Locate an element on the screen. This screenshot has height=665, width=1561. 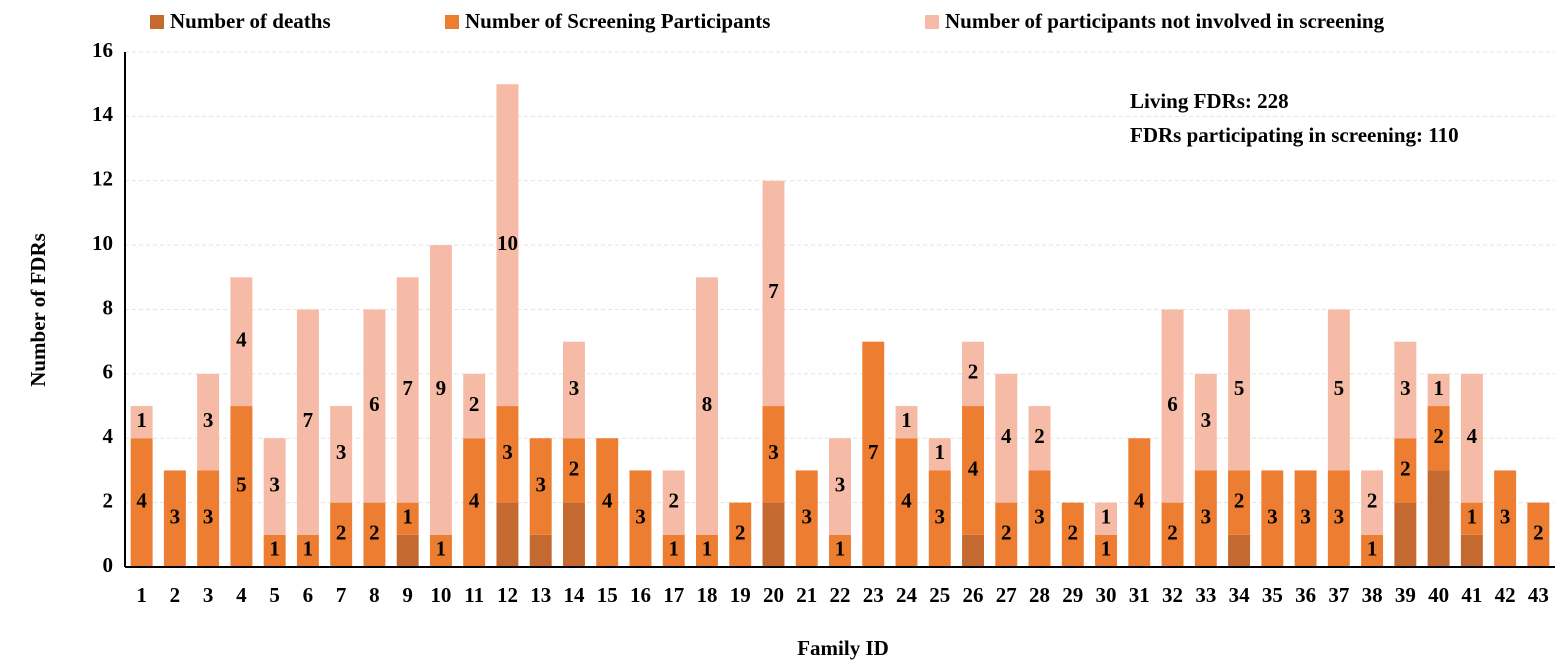
x-tick-label: 29 is located at coordinates (1072, 595).